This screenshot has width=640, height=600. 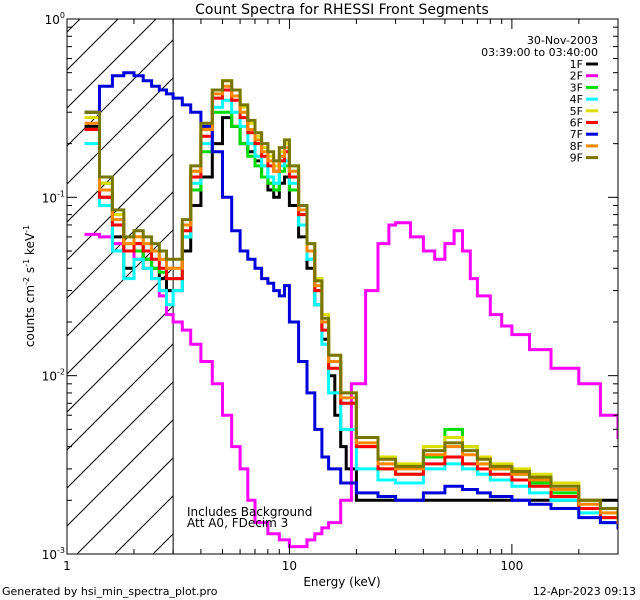 What do you see at coordinates (576, 146) in the screenshot?
I see `legend-label-8f: 8F` at bounding box center [576, 146].